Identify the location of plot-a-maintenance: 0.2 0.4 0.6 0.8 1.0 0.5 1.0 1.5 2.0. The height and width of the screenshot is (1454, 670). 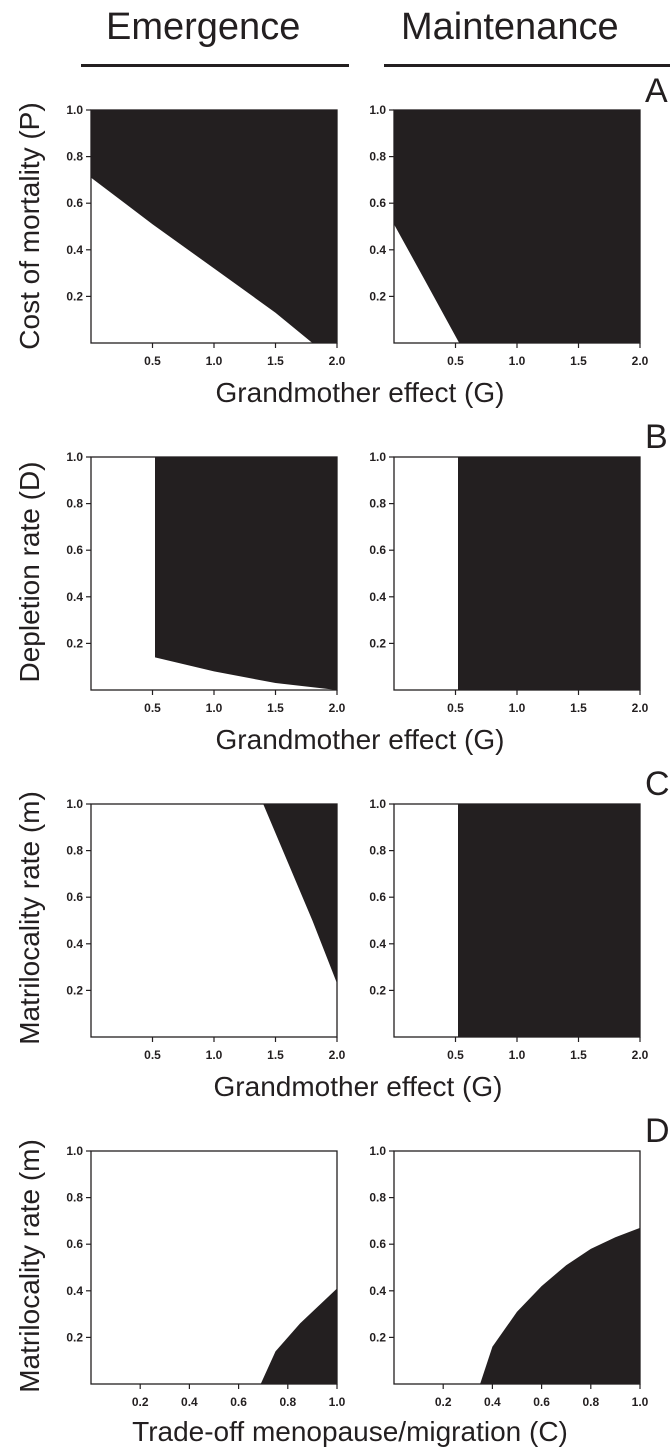
(508, 235).